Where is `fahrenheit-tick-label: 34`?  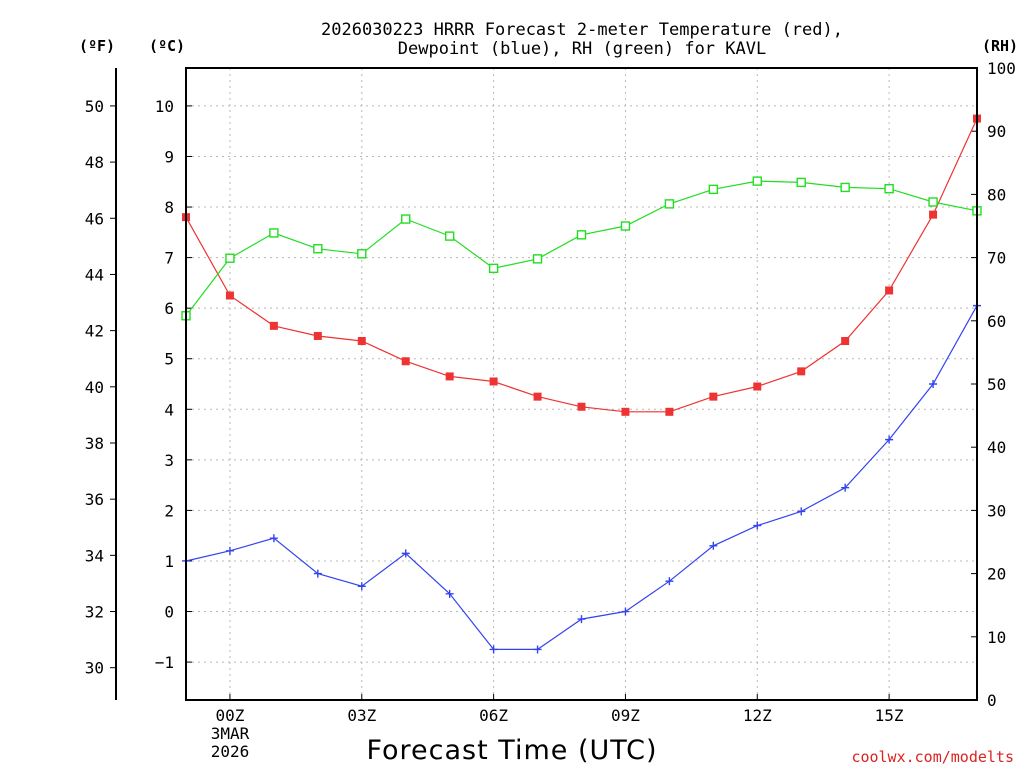 fahrenheit-tick-label: 34 is located at coordinates (94, 555).